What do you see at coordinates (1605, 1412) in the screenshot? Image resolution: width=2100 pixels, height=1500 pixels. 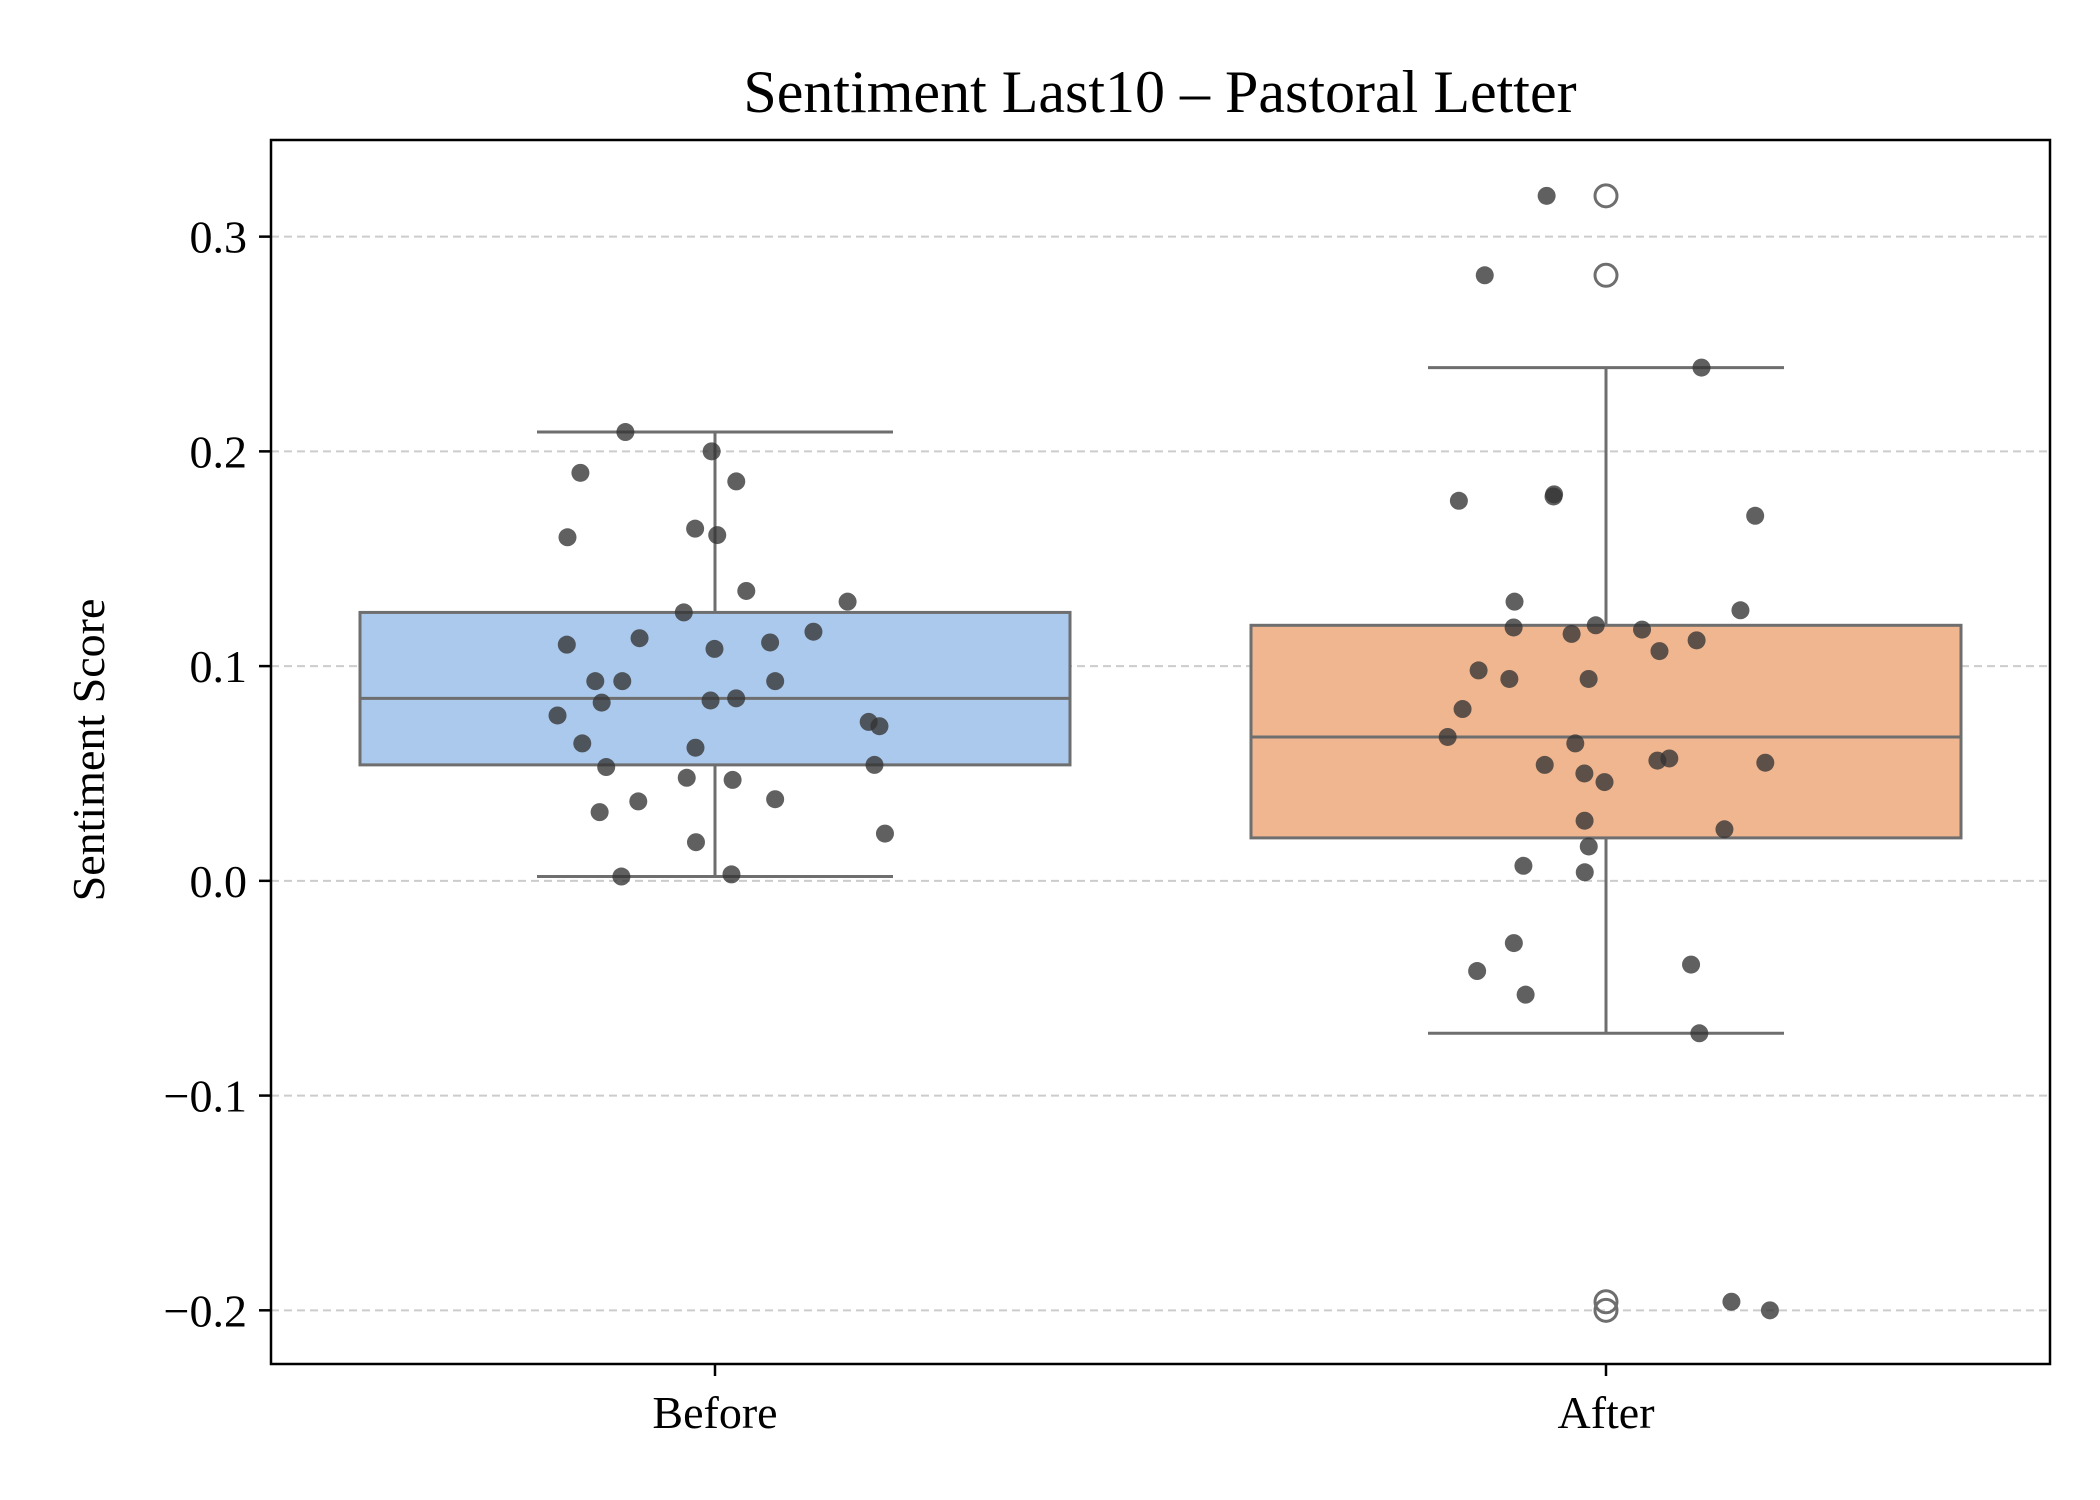 I see `x-tick-label: After` at bounding box center [1605, 1412].